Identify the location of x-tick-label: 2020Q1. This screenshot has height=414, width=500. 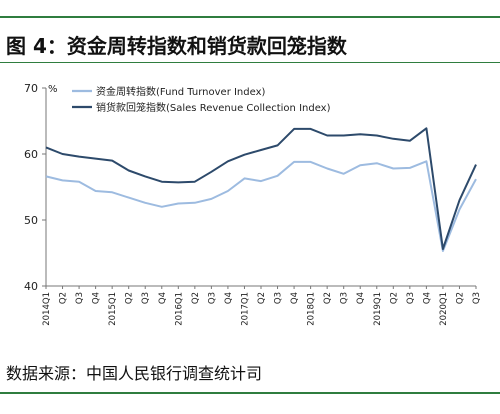
(444, 309).